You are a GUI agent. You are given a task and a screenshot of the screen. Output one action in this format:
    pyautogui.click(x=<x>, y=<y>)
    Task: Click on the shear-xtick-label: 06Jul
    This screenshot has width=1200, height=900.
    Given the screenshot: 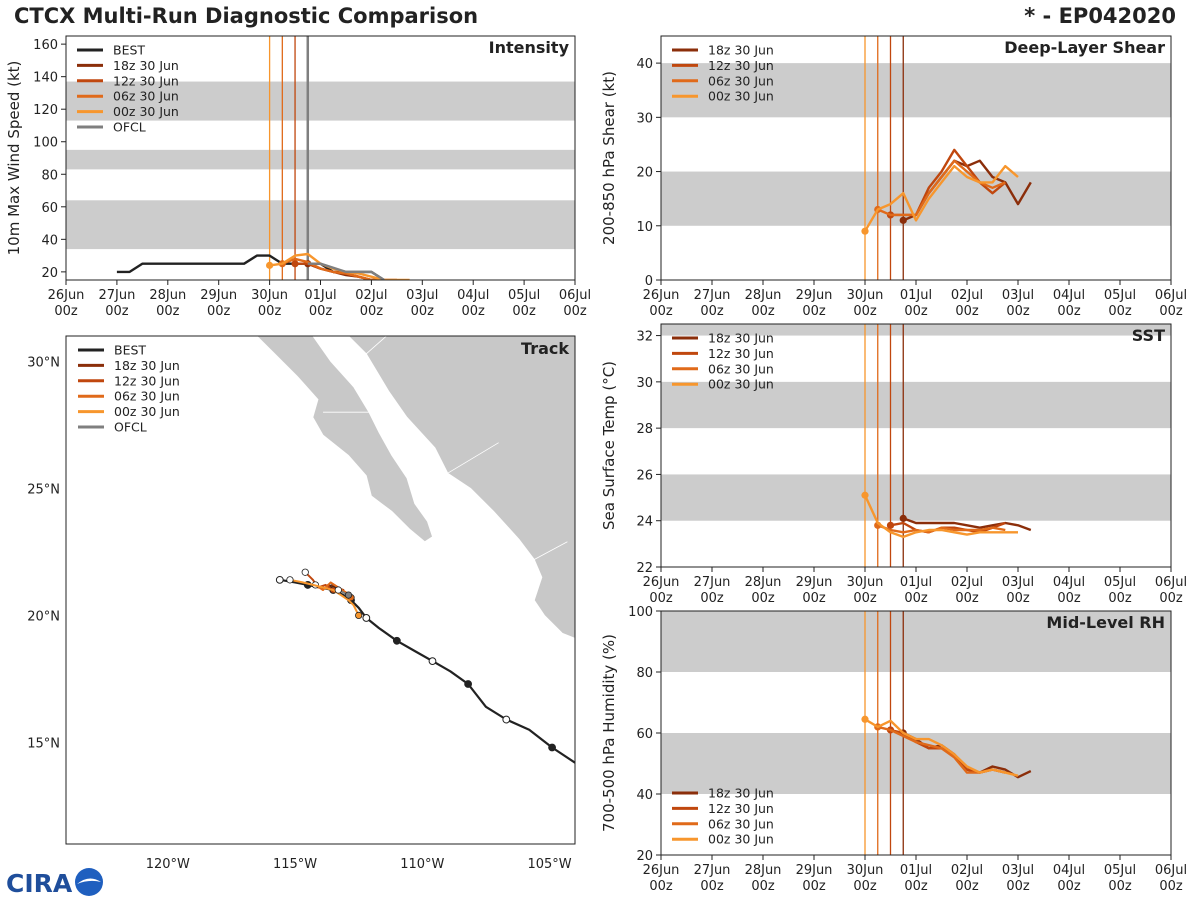 What is the action you would take?
    pyautogui.click(x=1171, y=295)
    